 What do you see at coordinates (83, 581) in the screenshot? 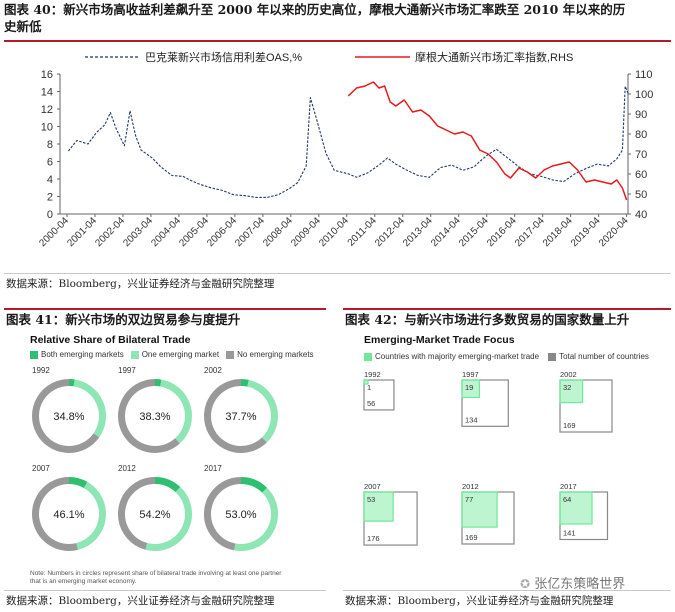
I see `fig41-note-line2: that is an emerging market economy.` at bounding box center [83, 581].